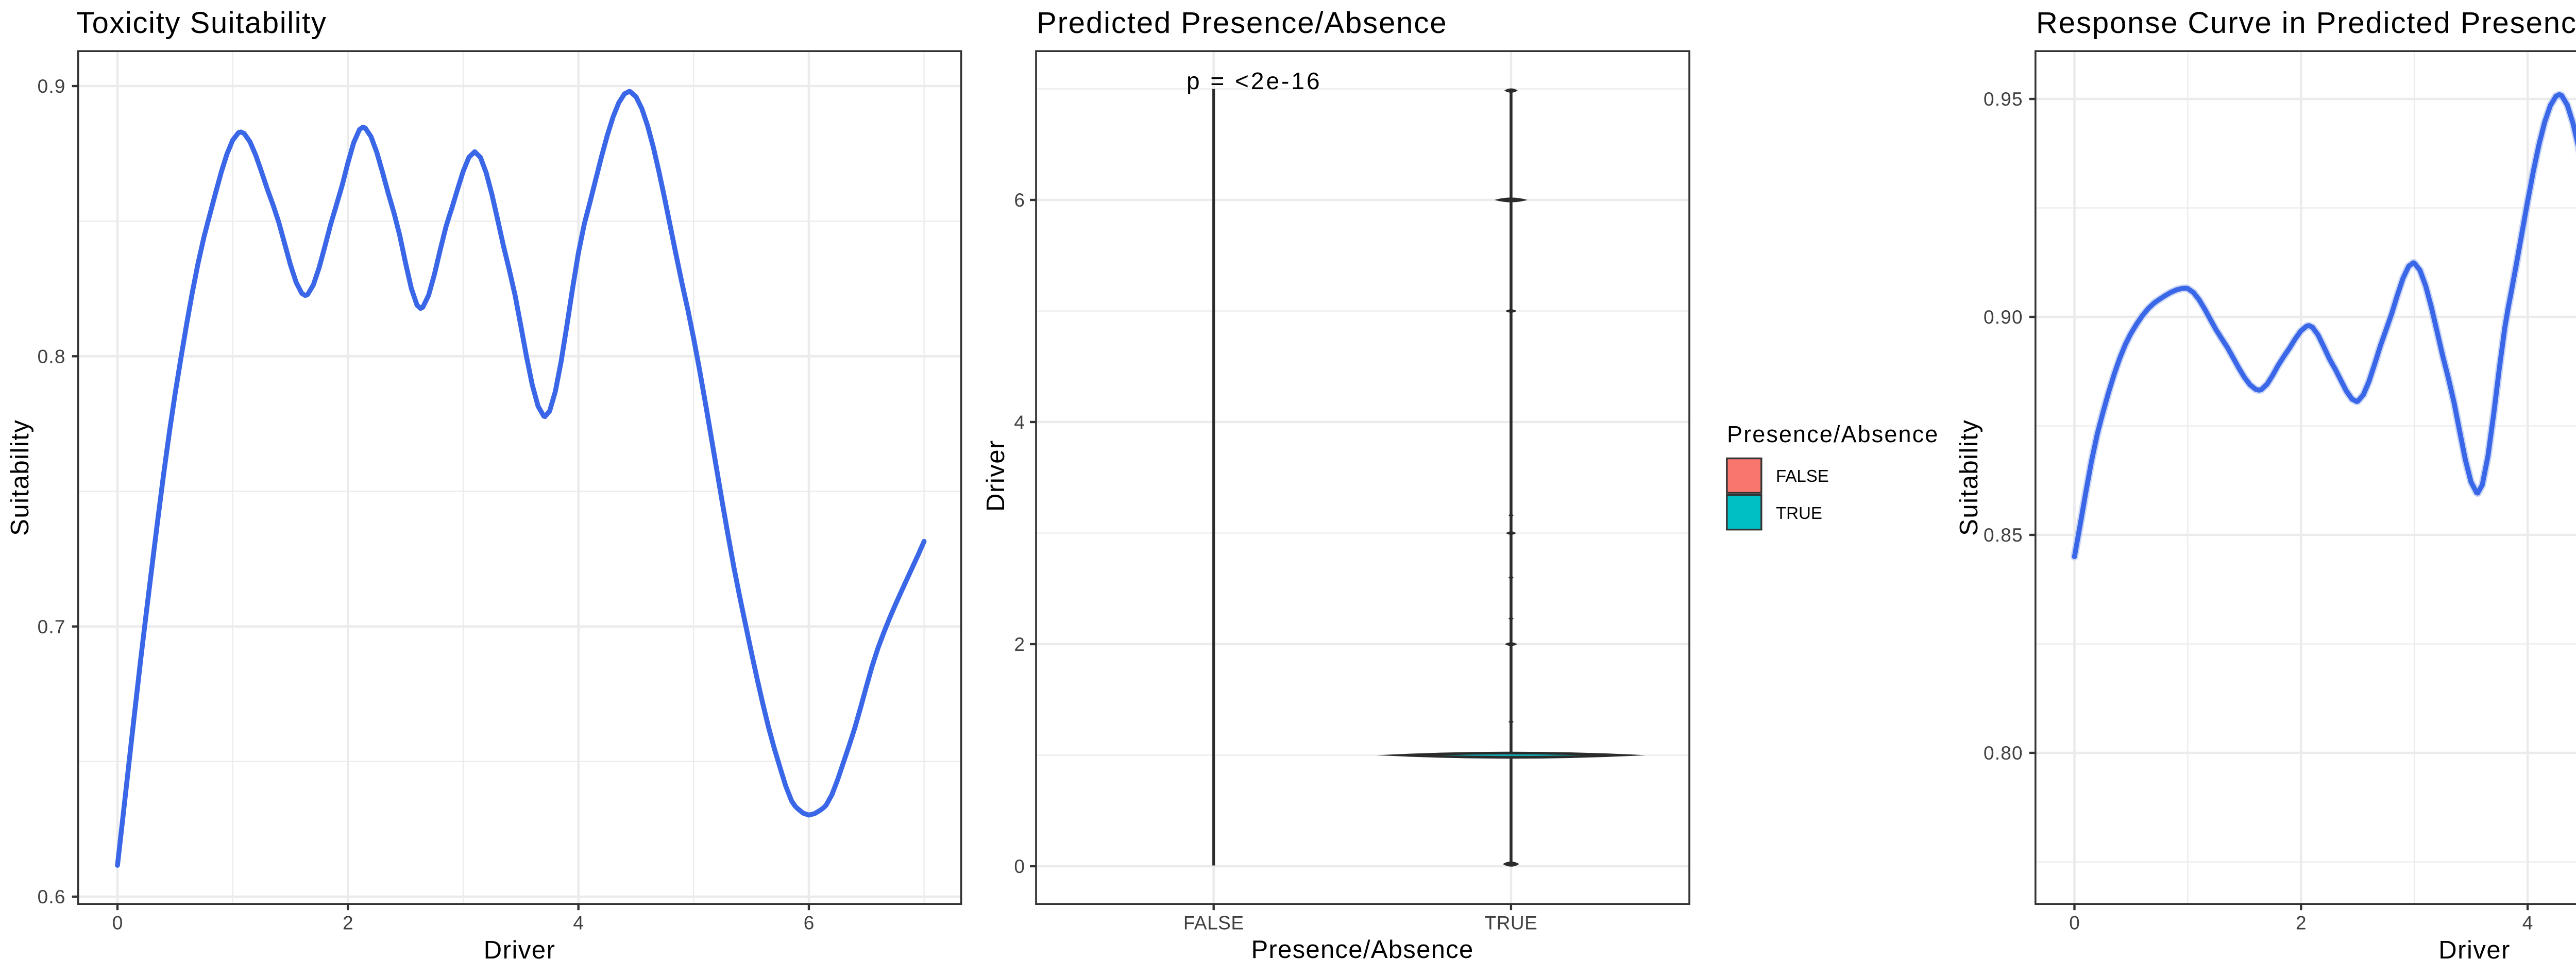 The image size is (2576, 976). I want to click on svg-text: Toxicity Suitability, so click(201, 23).